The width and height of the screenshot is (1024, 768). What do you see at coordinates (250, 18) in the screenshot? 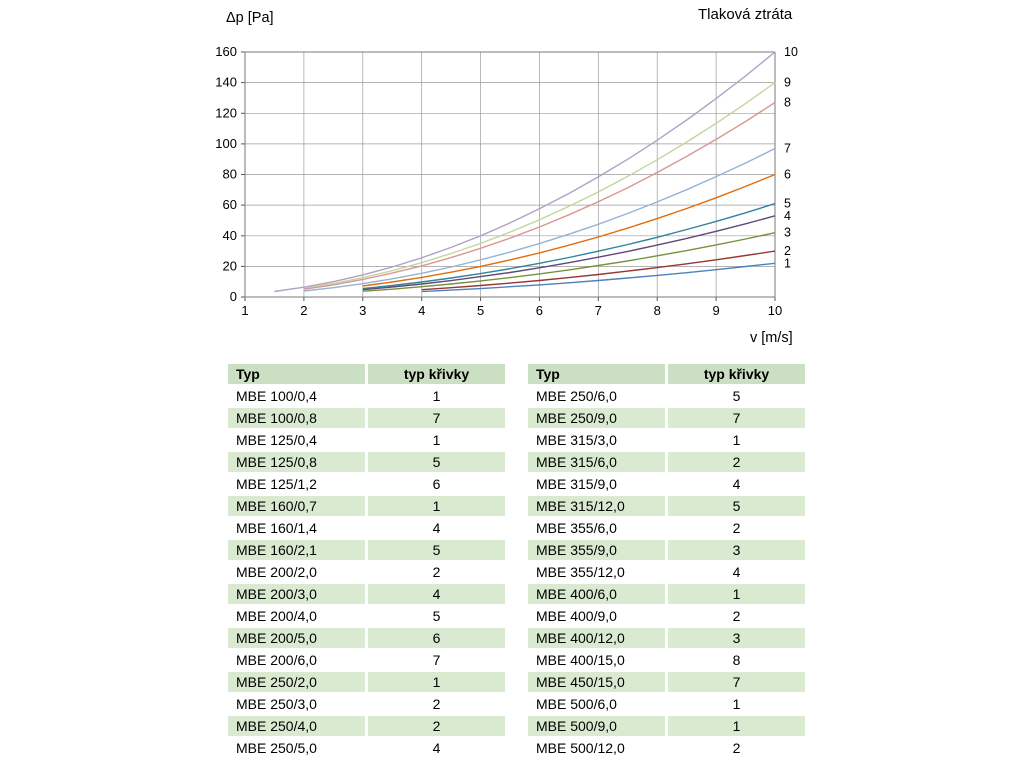
I see `y-axis-label: Δp [Pa]` at bounding box center [250, 18].